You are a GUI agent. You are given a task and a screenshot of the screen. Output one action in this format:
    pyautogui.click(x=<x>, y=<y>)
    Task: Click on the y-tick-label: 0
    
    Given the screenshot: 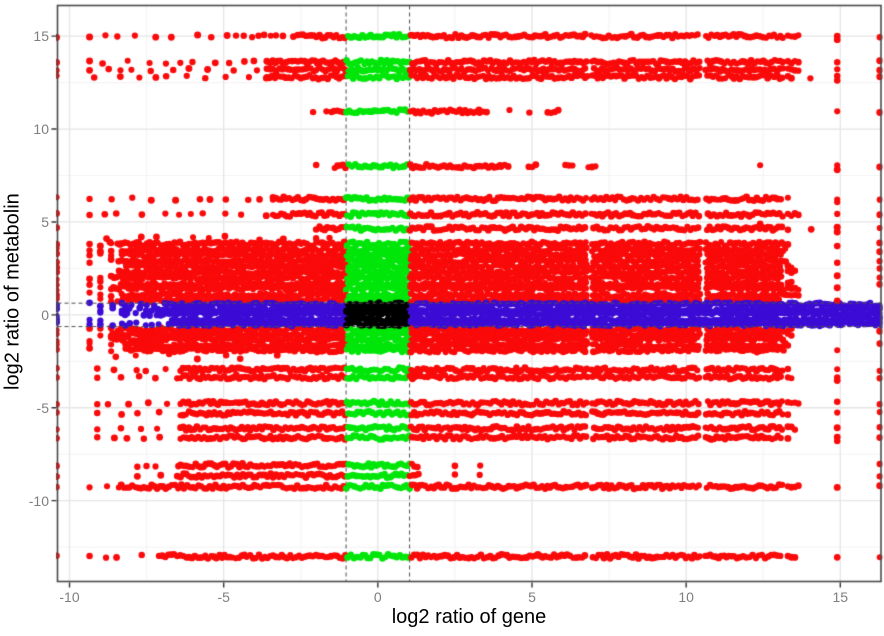 What is the action you would take?
    pyautogui.click(x=45, y=314)
    